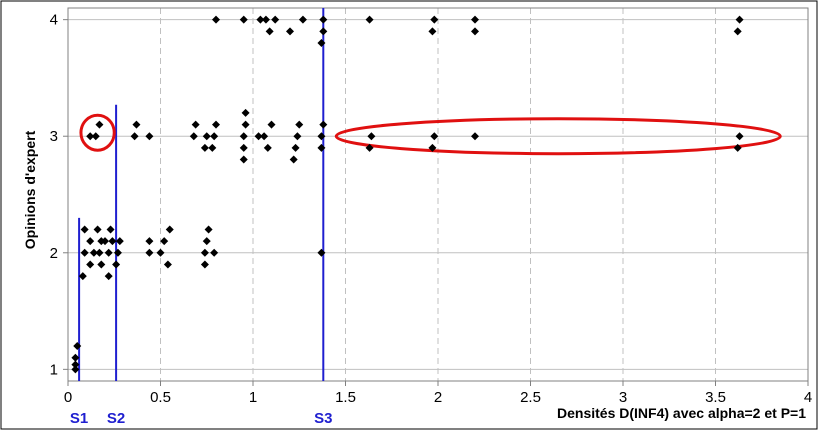 The height and width of the screenshot is (435, 818). I want to click on x-tick-label: 3, so click(623, 397).